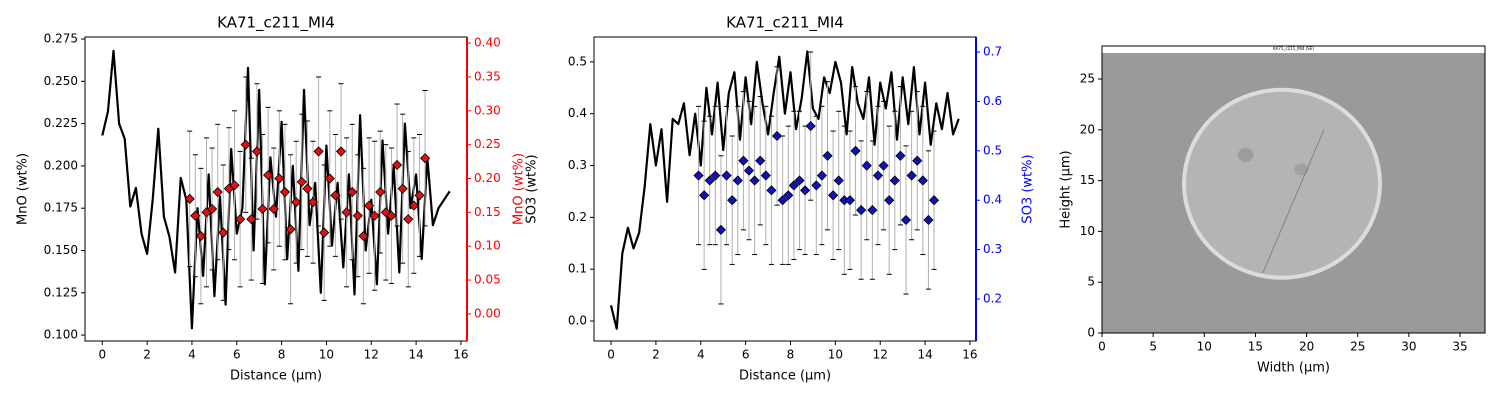  I want to click on y2-axis-label: SO3 (wt%), so click(1028, 188).